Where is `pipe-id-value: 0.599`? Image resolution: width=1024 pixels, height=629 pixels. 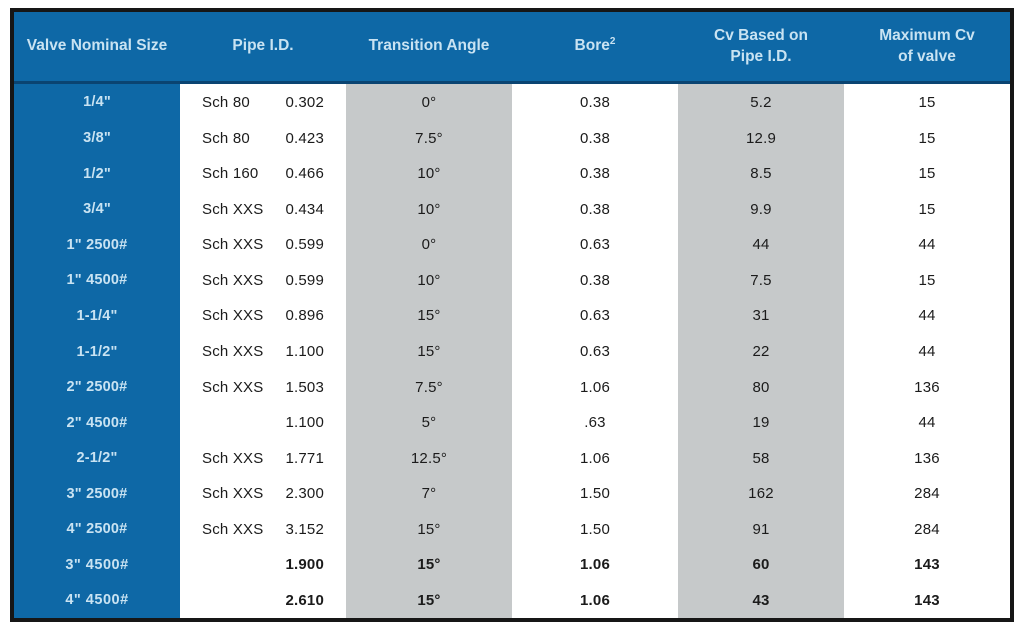
pipe-id-value: 0.599 is located at coordinates (304, 245).